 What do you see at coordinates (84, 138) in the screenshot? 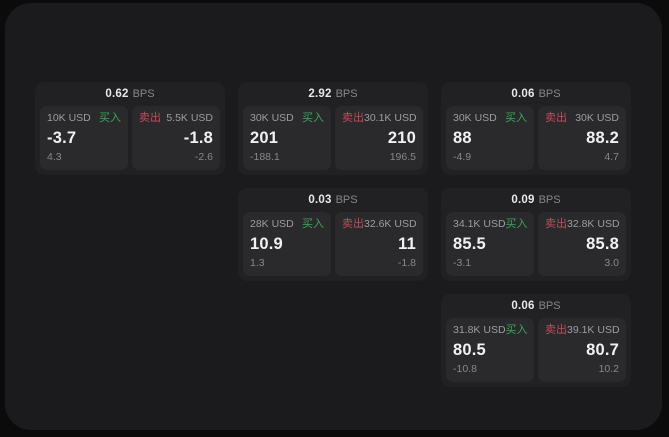
I see `buy-quote-tile: 10K USD 买入 -3.7 4.3` at bounding box center [84, 138].